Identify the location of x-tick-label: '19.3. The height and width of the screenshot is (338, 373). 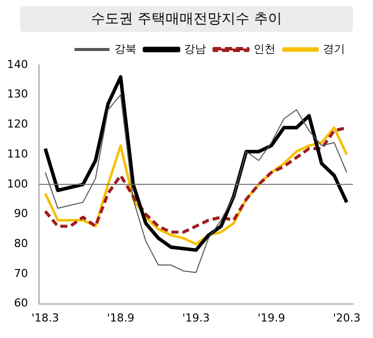
(196, 317).